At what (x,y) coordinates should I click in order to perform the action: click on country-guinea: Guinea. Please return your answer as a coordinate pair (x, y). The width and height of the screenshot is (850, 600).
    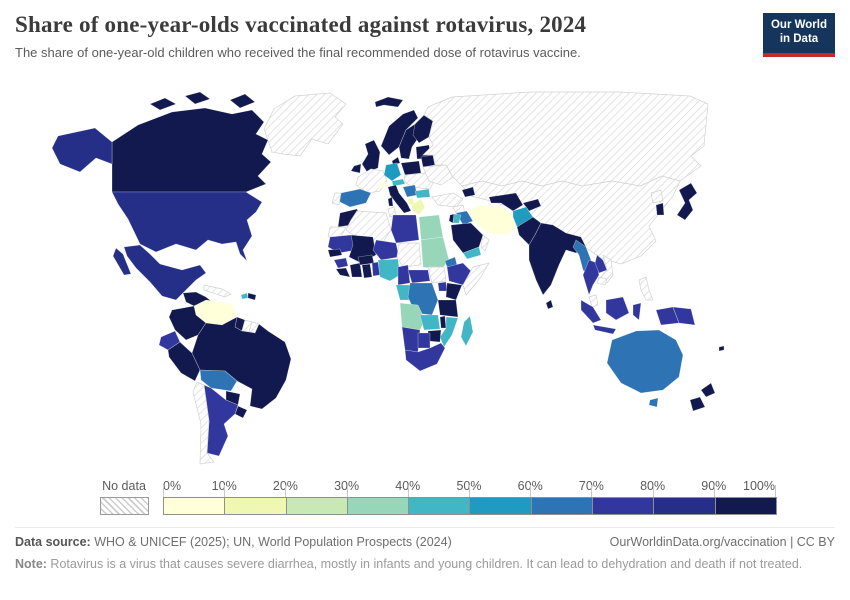
    Looking at the image, I should click on (341, 263).